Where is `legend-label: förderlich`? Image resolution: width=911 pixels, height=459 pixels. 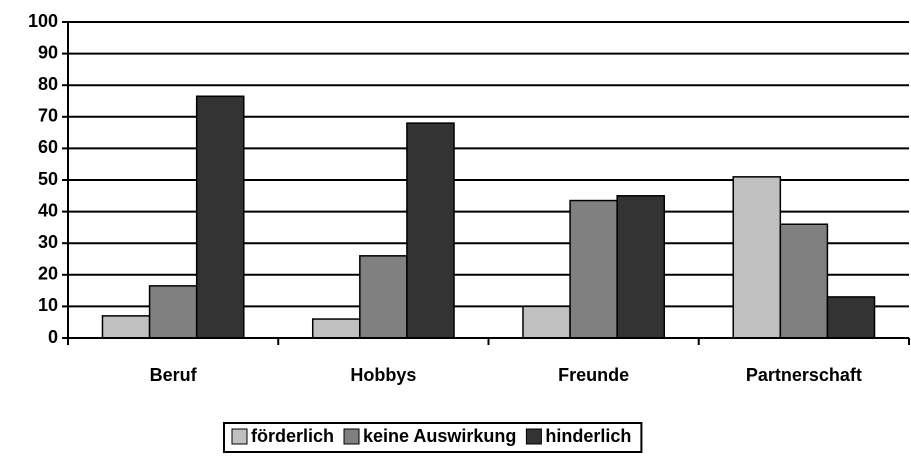 legend-label: förderlich is located at coordinates (292, 436).